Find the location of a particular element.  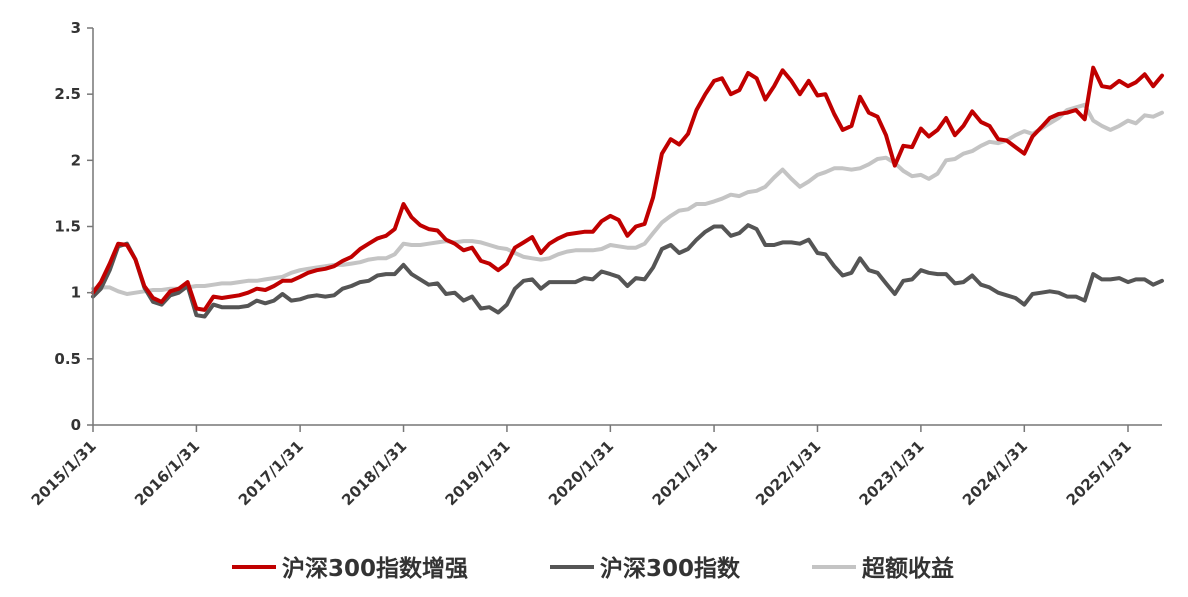

legend-label: 沪深300指数增强 is located at coordinates (375, 568).